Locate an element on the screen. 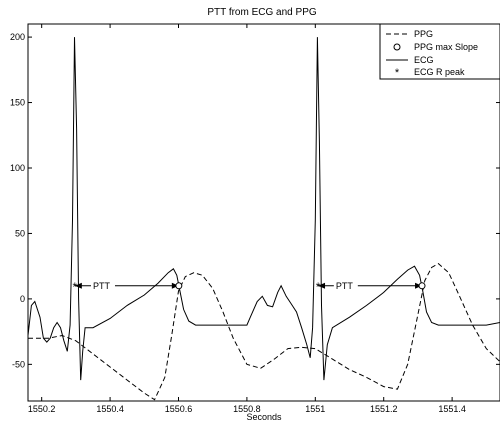  x-tick-label: 1551.2 is located at coordinates (384, 409).